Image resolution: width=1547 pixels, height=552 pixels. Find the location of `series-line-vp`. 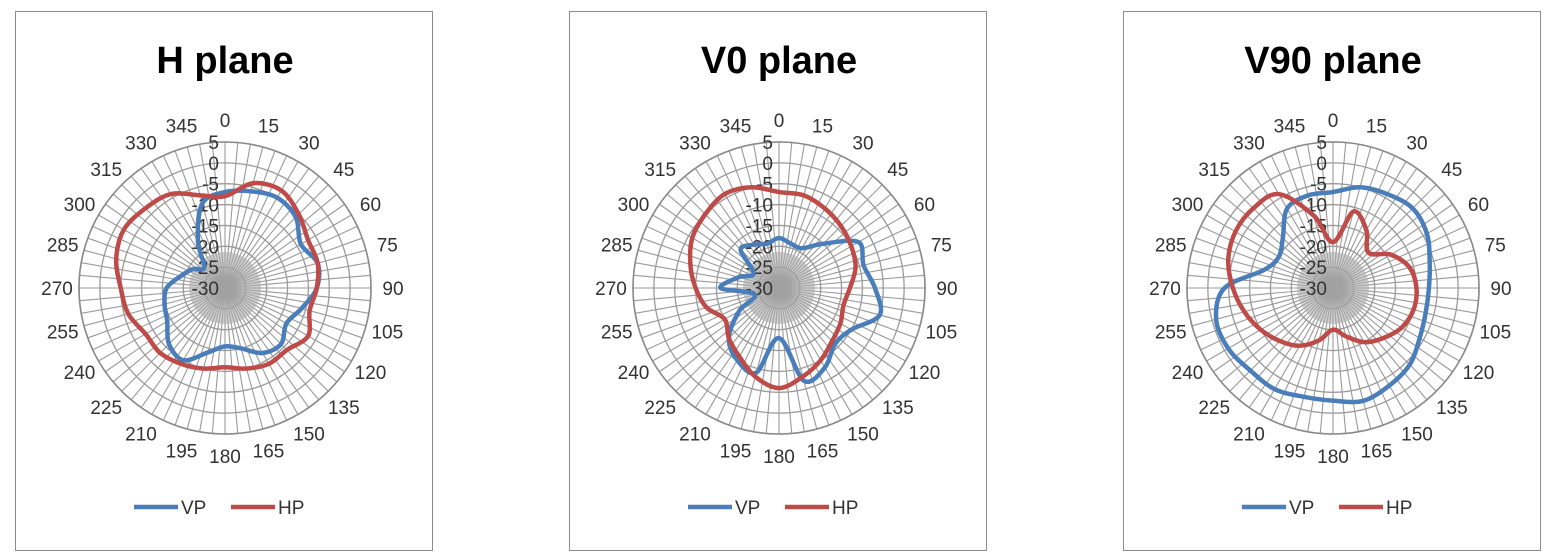

series-line-vp is located at coordinates (1323, 295).